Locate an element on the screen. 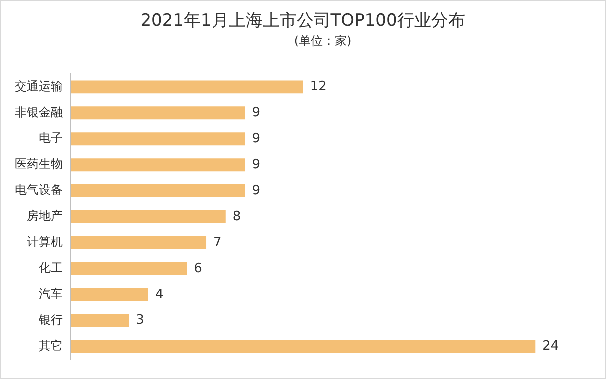  y-tick-label: 房地产 is located at coordinates (45, 216).